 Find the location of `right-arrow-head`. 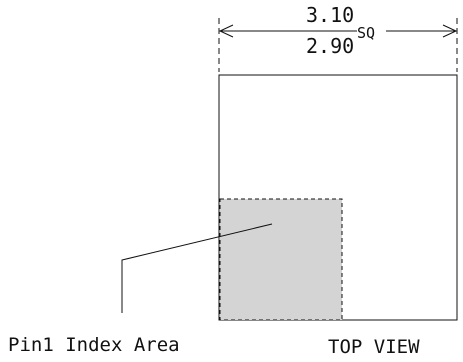

right-arrow-head is located at coordinates (450, 31).